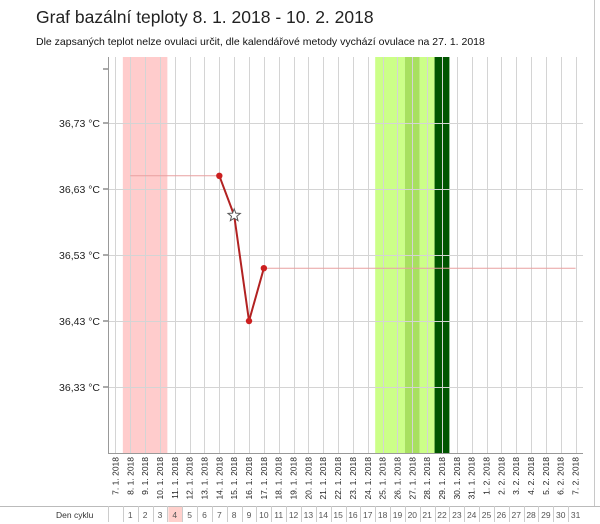 Image resolution: width=600 pixels, height=524 pixels. What do you see at coordinates (278, 515) in the screenshot?
I see `cycle-day-number: 11` at bounding box center [278, 515].